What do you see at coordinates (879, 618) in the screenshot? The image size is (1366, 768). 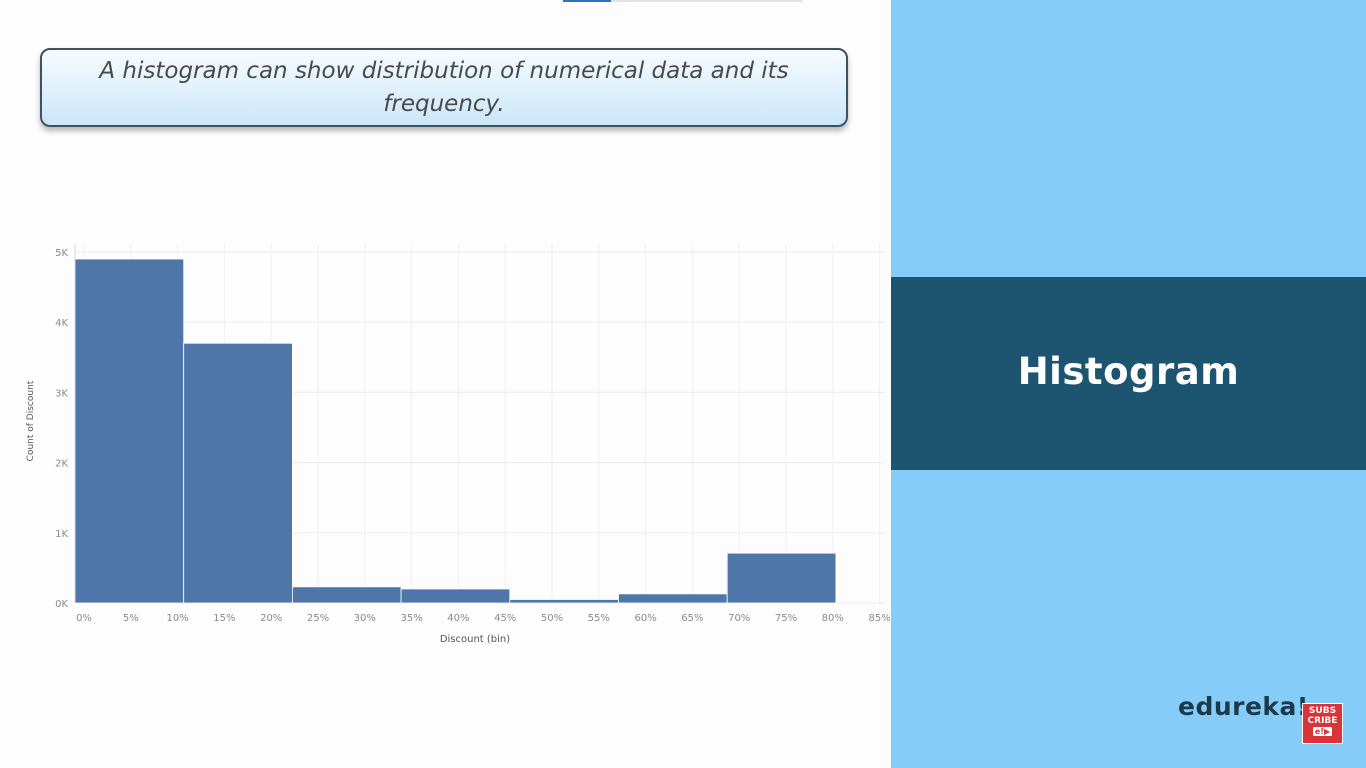 I see `x-tick-label: 85%` at bounding box center [879, 618].